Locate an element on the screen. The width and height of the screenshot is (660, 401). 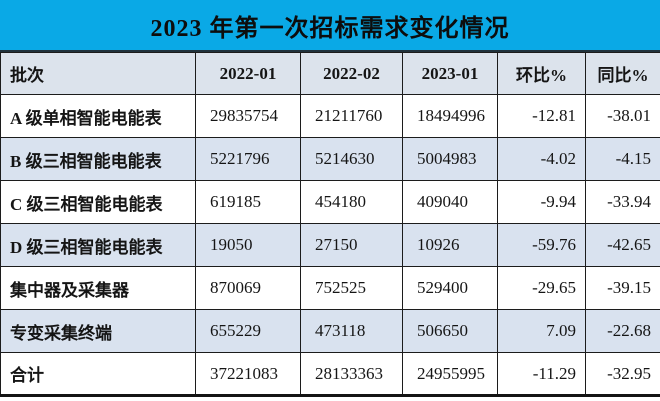
value-cell-2022-02: 454180 is located at coordinates (351, 202).